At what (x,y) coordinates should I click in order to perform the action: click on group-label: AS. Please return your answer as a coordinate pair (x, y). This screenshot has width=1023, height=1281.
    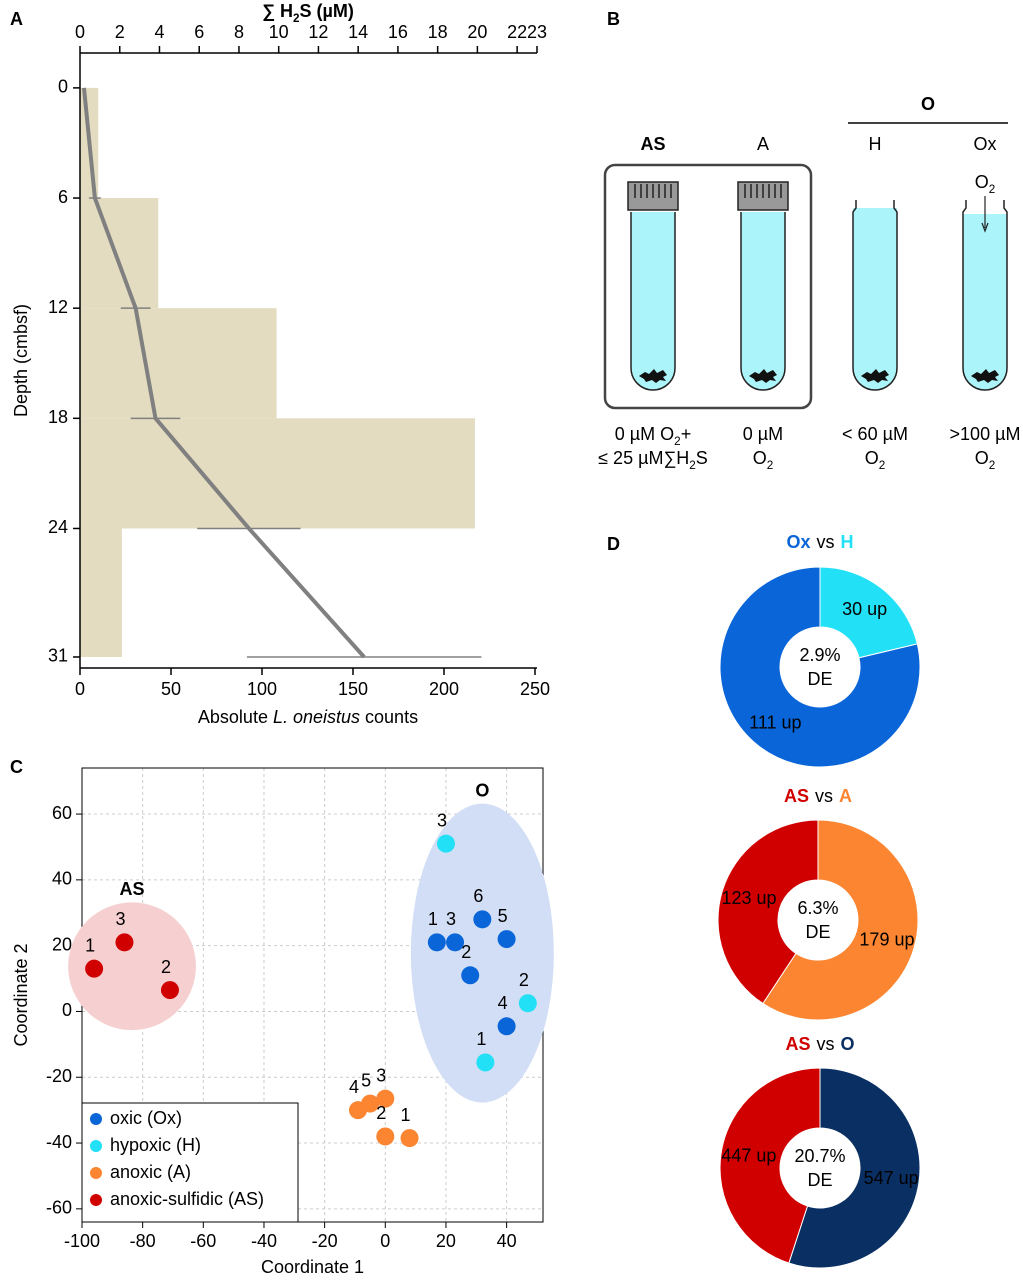
    Looking at the image, I should click on (132, 889).